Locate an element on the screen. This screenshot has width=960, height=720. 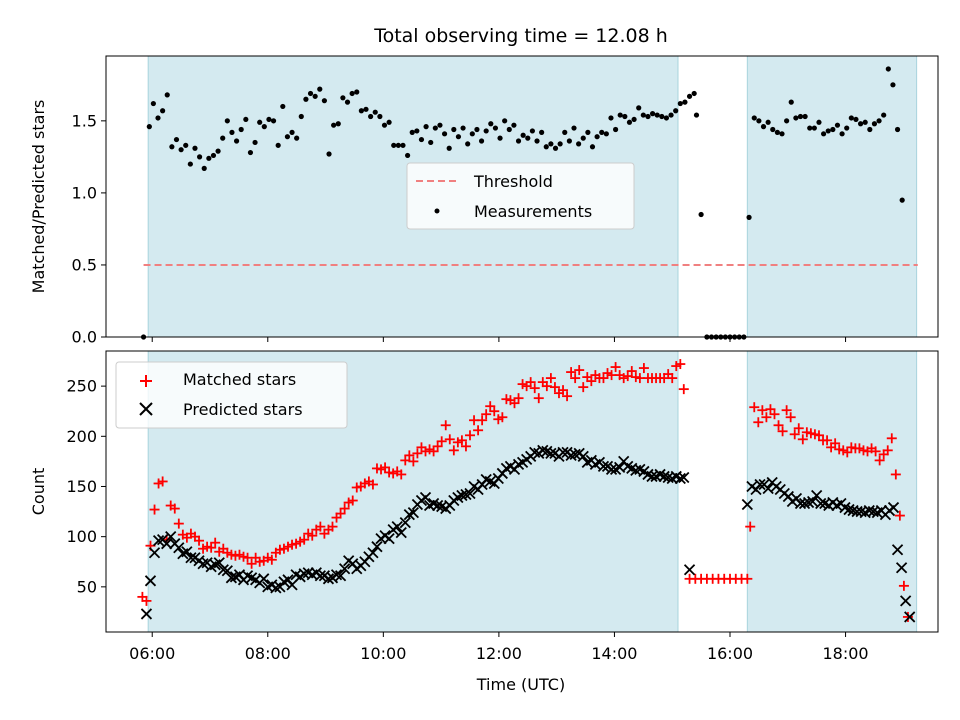
bottom-panel-legend: Matched stars Predicted stars is located at coordinates (231, 395).